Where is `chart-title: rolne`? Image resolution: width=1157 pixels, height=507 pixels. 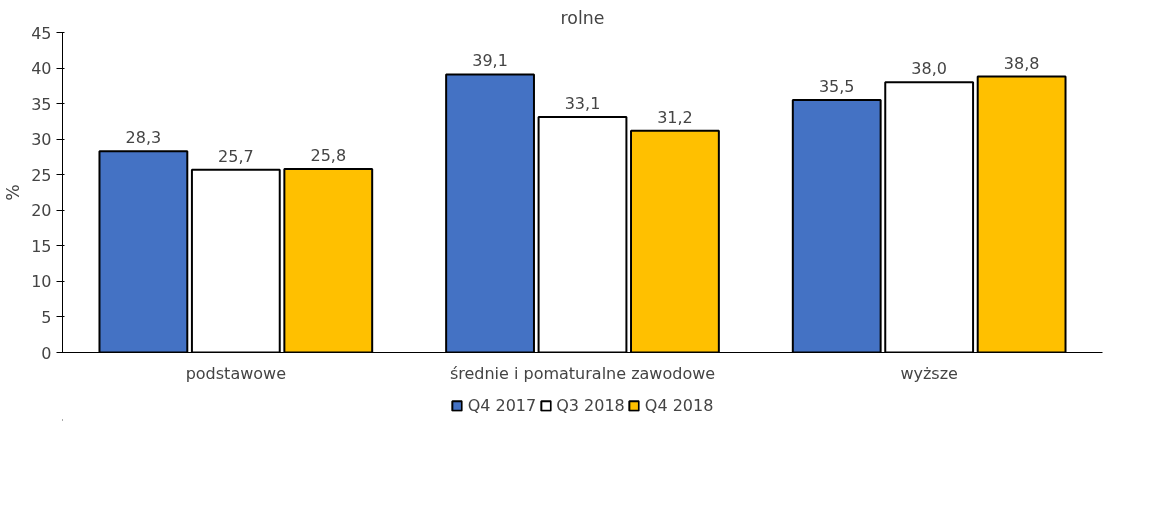
chart-title: rolne is located at coordinates (582, 17).